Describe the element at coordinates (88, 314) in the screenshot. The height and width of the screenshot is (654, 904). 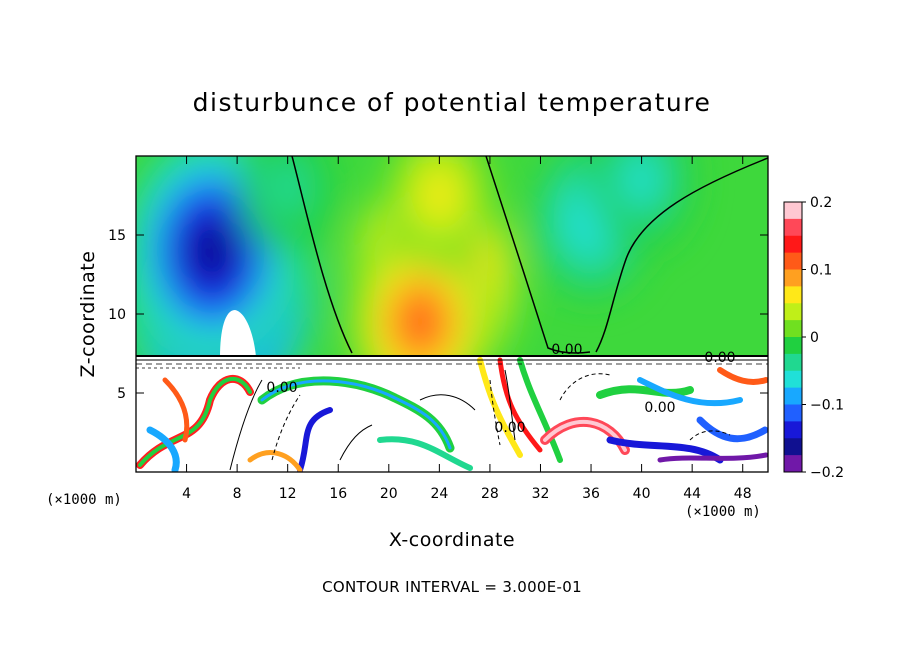
I see `y-axis-label: Z-coordinate` at that location.